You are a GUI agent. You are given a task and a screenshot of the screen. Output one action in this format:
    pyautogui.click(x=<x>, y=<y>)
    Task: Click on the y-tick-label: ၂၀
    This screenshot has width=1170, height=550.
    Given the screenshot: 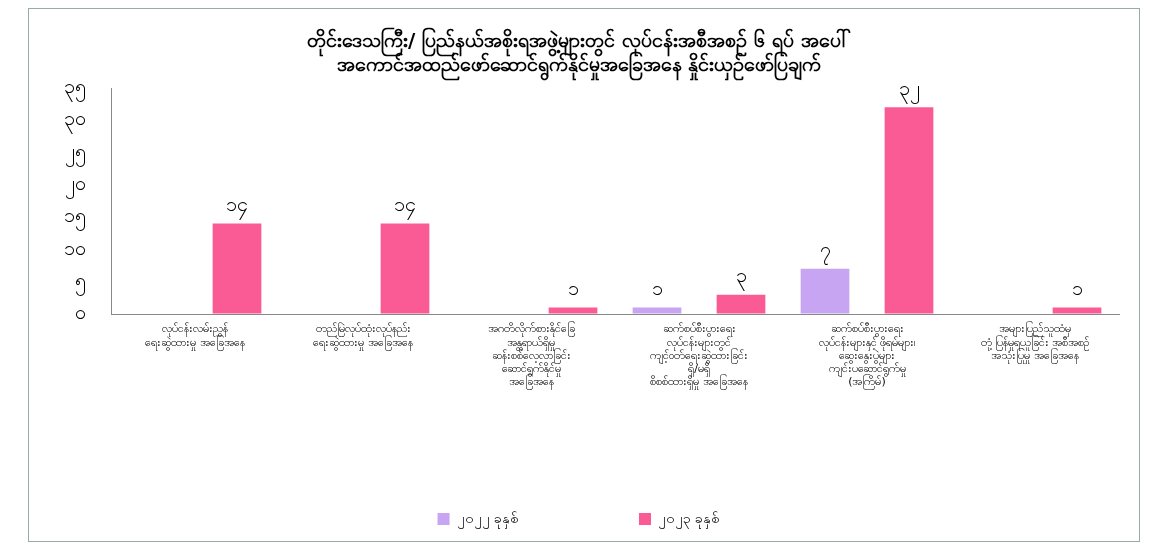 What is the action you would take?
    pyautogui.click(x=75, y=185)
    